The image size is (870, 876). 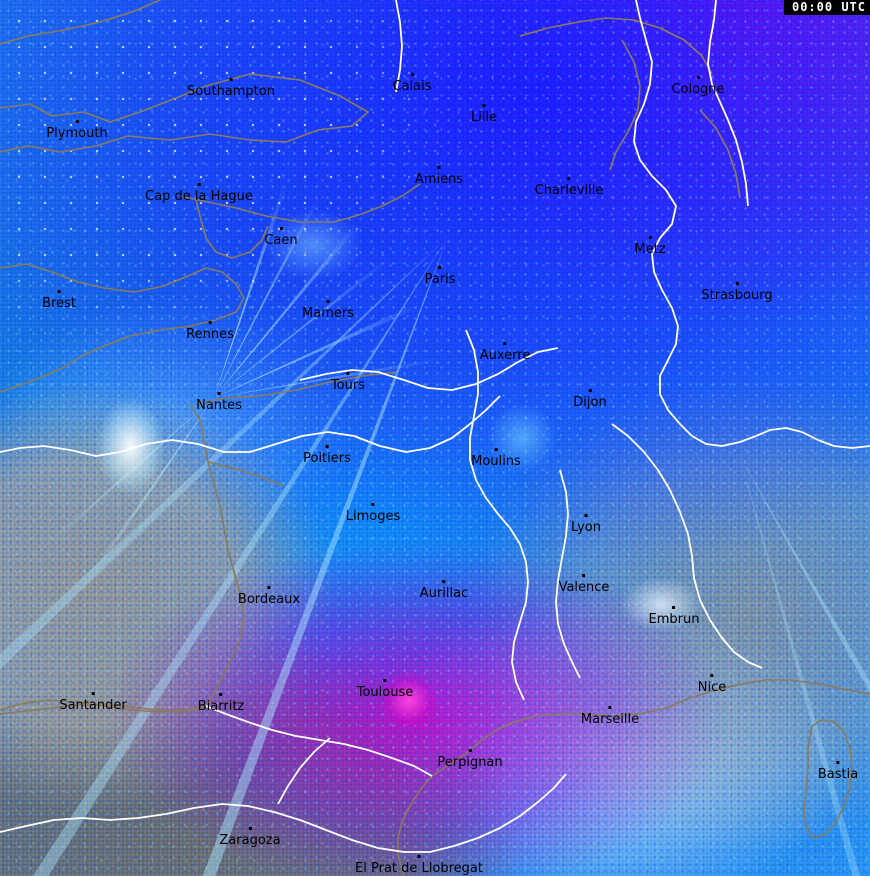 I want to click on city-label-cologne: Cologne, so click(x=698, y=86).